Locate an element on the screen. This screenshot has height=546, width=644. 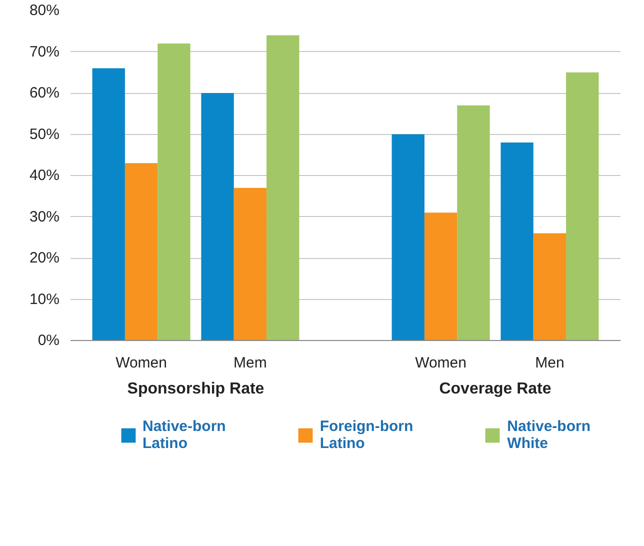
legend-label: Native-born Latino is located at coordinates (184, 435).